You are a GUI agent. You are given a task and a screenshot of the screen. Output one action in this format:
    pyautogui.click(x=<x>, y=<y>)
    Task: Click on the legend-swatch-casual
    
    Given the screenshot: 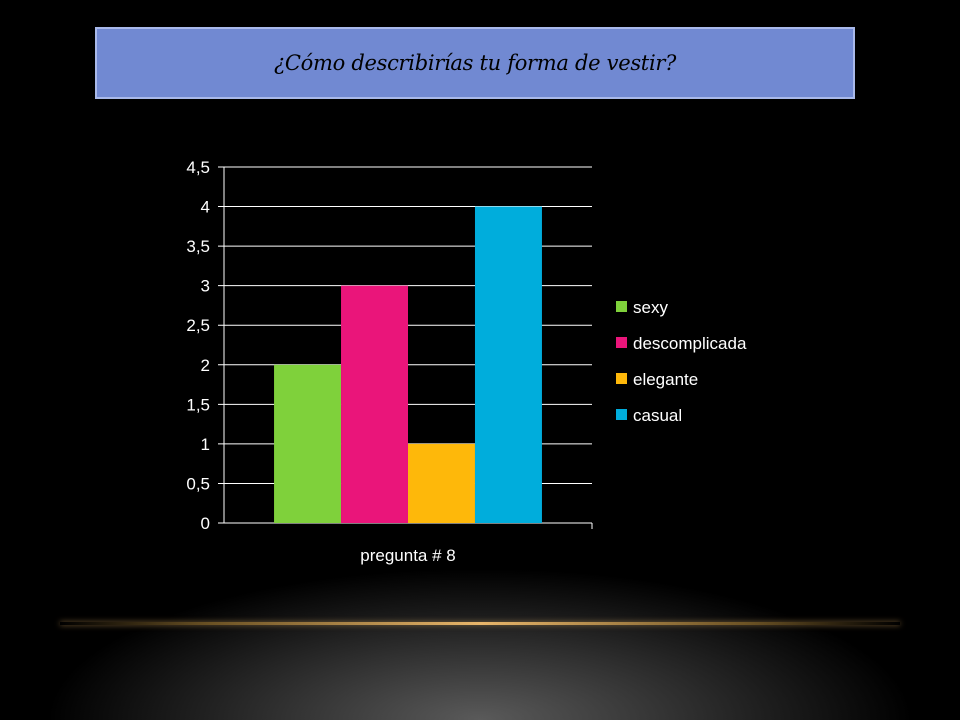 What is the action you would take?
    pyautogui.click(x=621, y=414)
    